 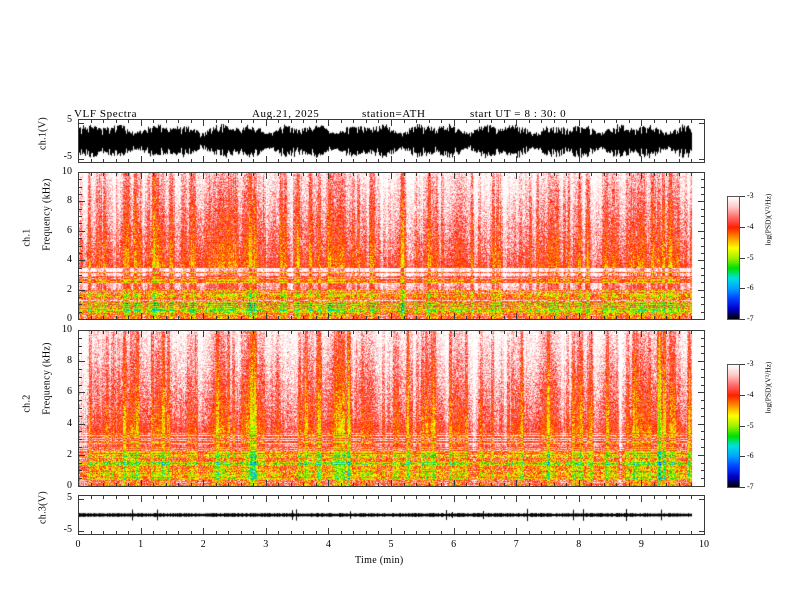 I want to click on colorbar-ch1, so click(x=733, y=258).